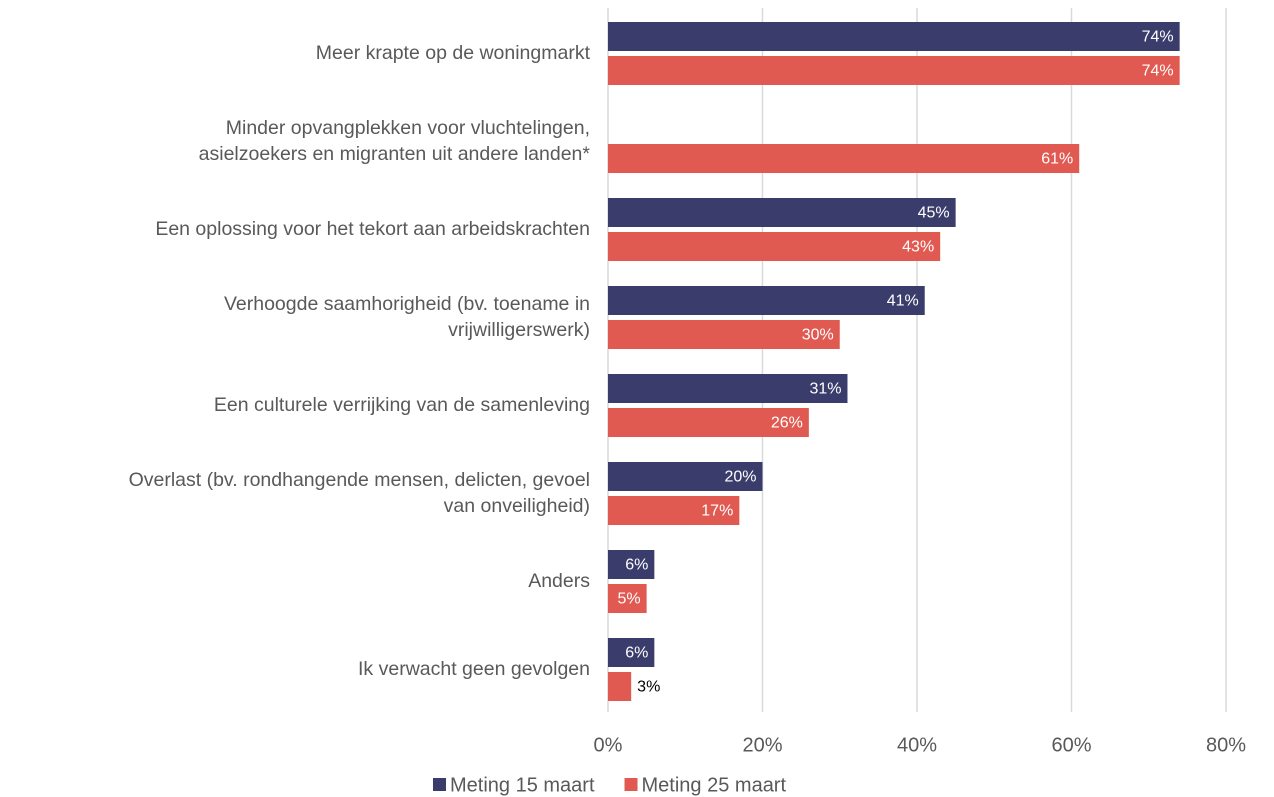 The width and height of the screenshot is (1274, 797). What do you see at coordinates (934, 213) in the screenshot?
I see `data-label: 45%` at bounding box center [934, 213].